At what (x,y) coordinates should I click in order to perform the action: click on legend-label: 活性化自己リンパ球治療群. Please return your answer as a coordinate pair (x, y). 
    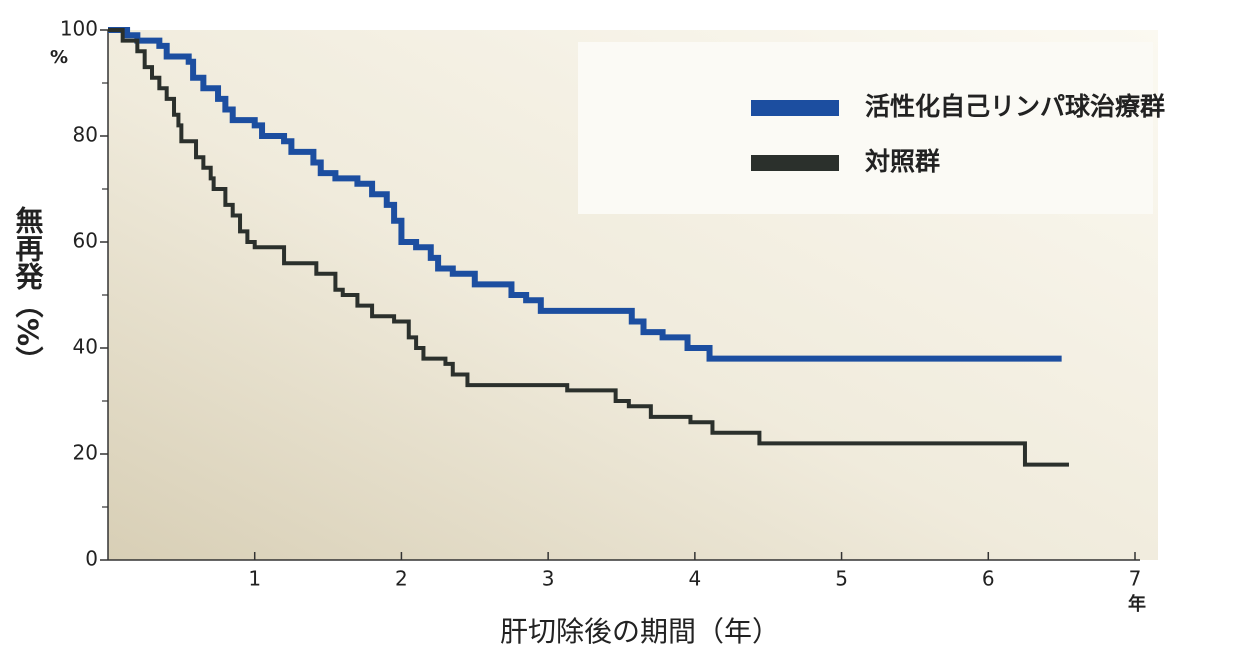
    Looking at the image, I should click on (1015, 106).